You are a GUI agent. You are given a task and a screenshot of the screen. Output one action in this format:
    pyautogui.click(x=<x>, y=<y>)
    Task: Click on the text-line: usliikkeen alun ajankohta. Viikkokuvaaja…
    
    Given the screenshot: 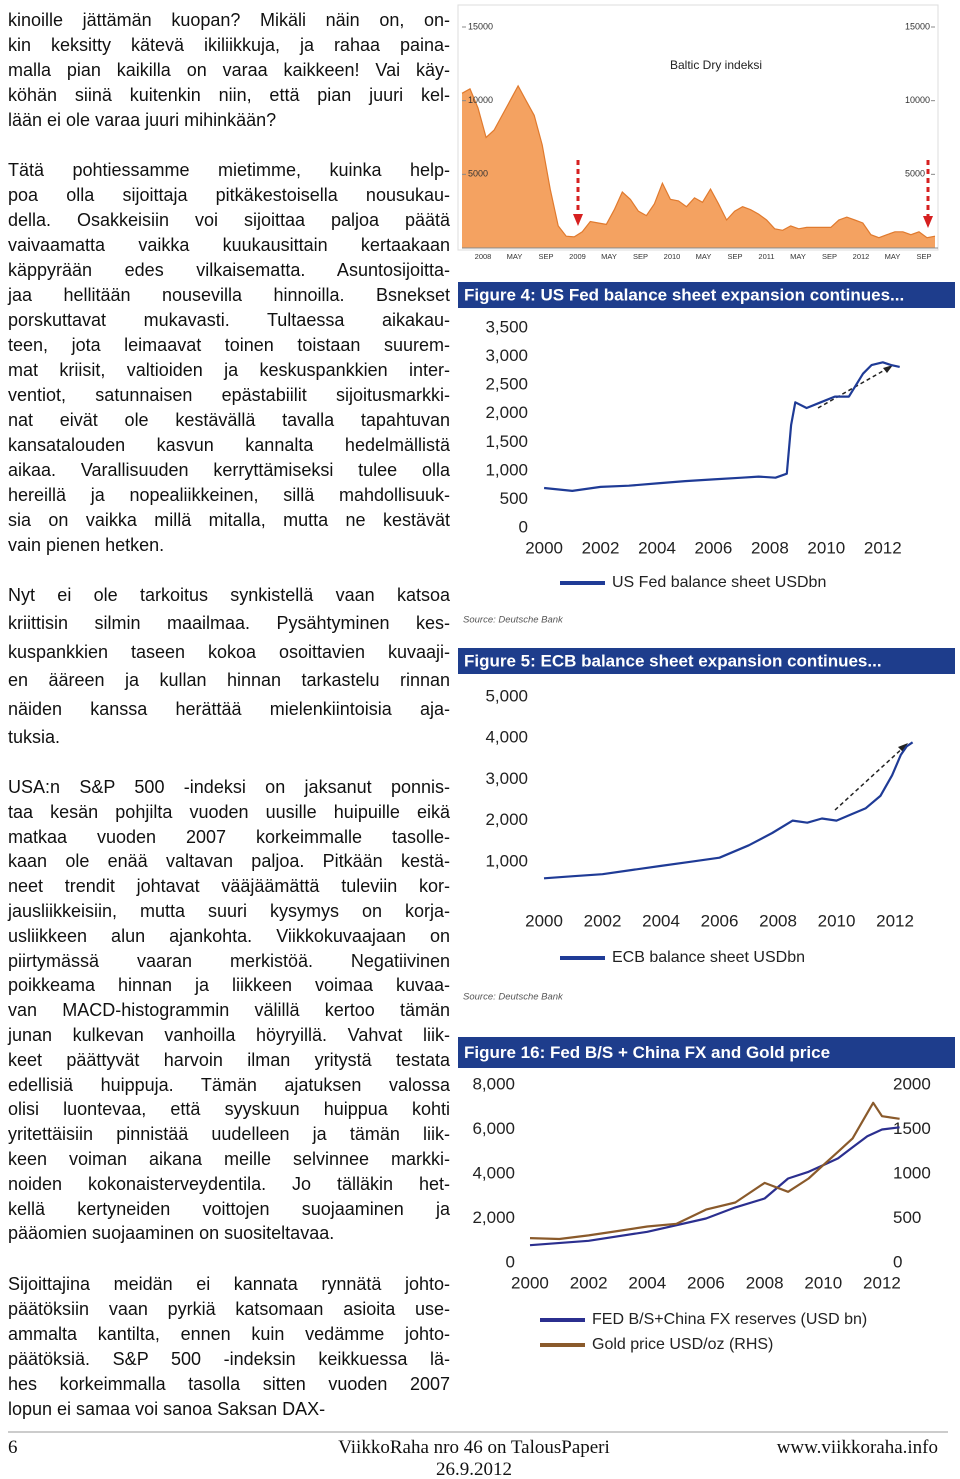 What is the action you would take?
    pyautogui.click(x=229, y=935)
    